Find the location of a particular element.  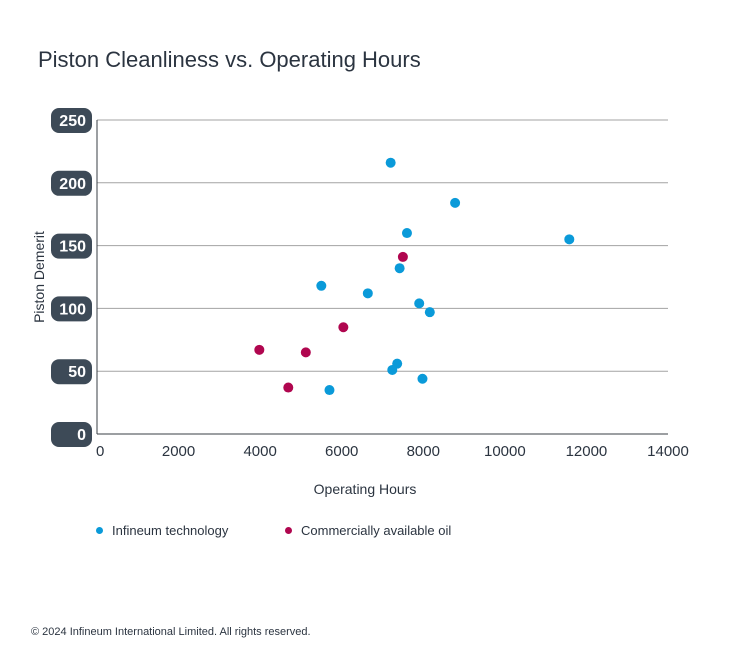

x-tick-label: 0 is located at coordinates (100, 451).